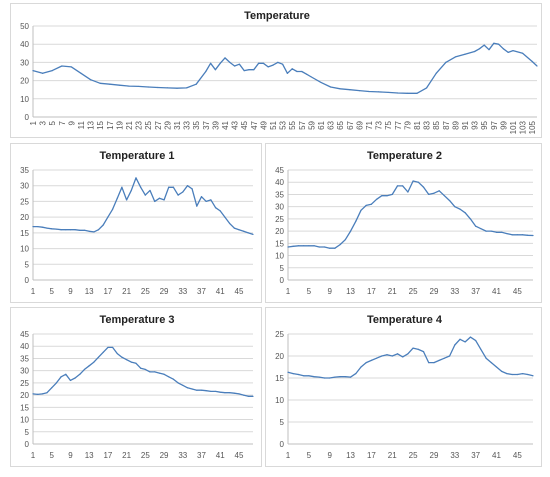 Image resolution: width=550 pixels, height=477 pixels. I want to click on y-tick-label: 20, so click(24, 217).